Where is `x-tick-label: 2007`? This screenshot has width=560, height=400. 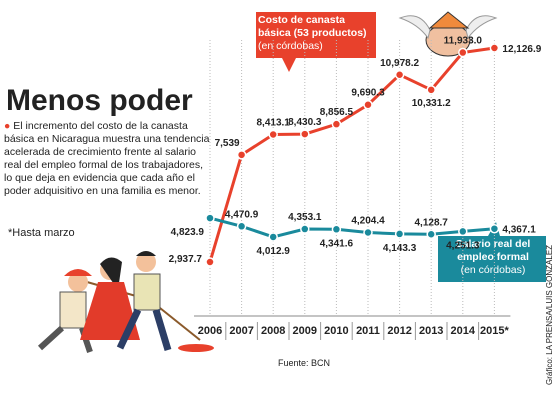 x-tick-label: 2007 is located at coordinates (241, 331).